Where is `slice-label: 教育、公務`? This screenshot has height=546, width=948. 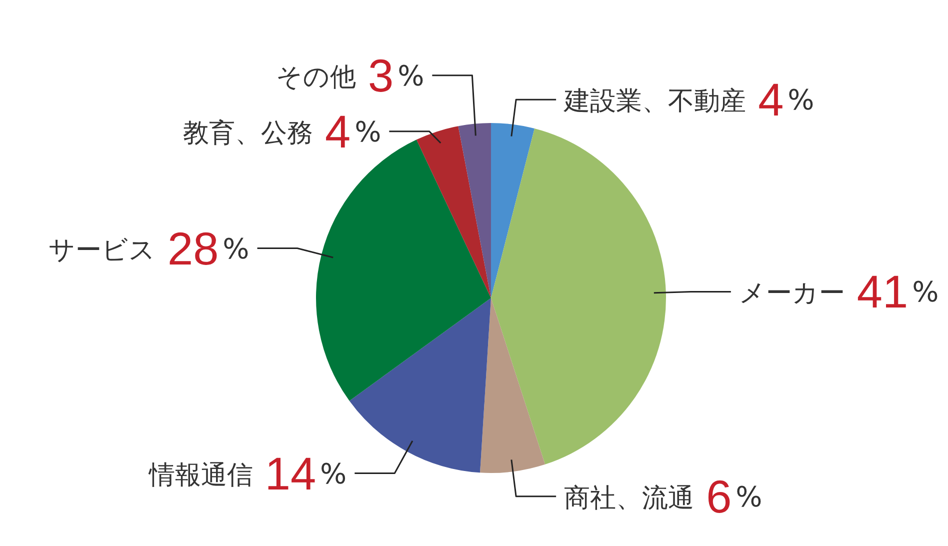
slice-label: 教育、公務 is located at coordinates (248, 133).